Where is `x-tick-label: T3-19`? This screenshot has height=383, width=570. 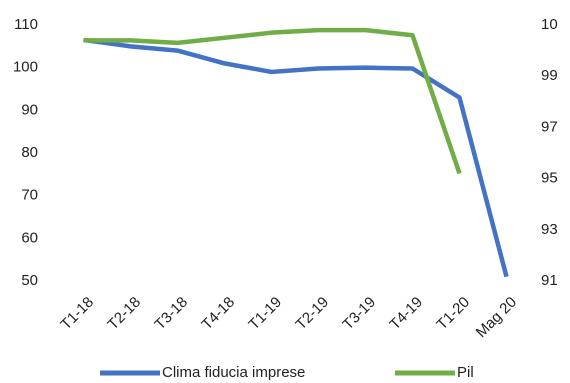
x-tick-label: T3-19 is located at coordinates (359, 314).